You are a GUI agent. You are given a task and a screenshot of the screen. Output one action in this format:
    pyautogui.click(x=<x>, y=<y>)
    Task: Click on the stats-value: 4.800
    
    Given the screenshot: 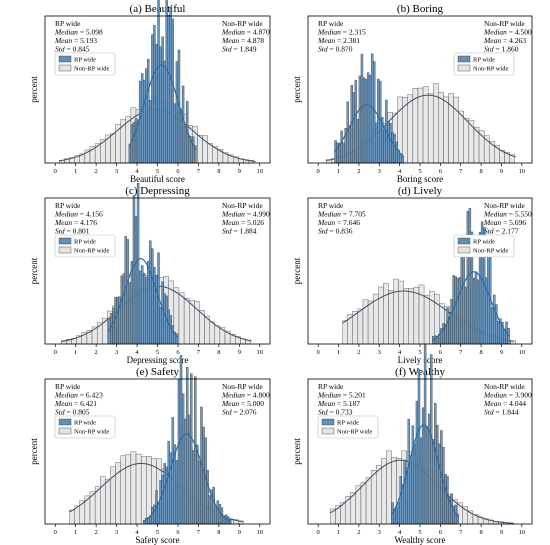 What is the action you would take?
    pyautogui.click(x=261, y=395)
    